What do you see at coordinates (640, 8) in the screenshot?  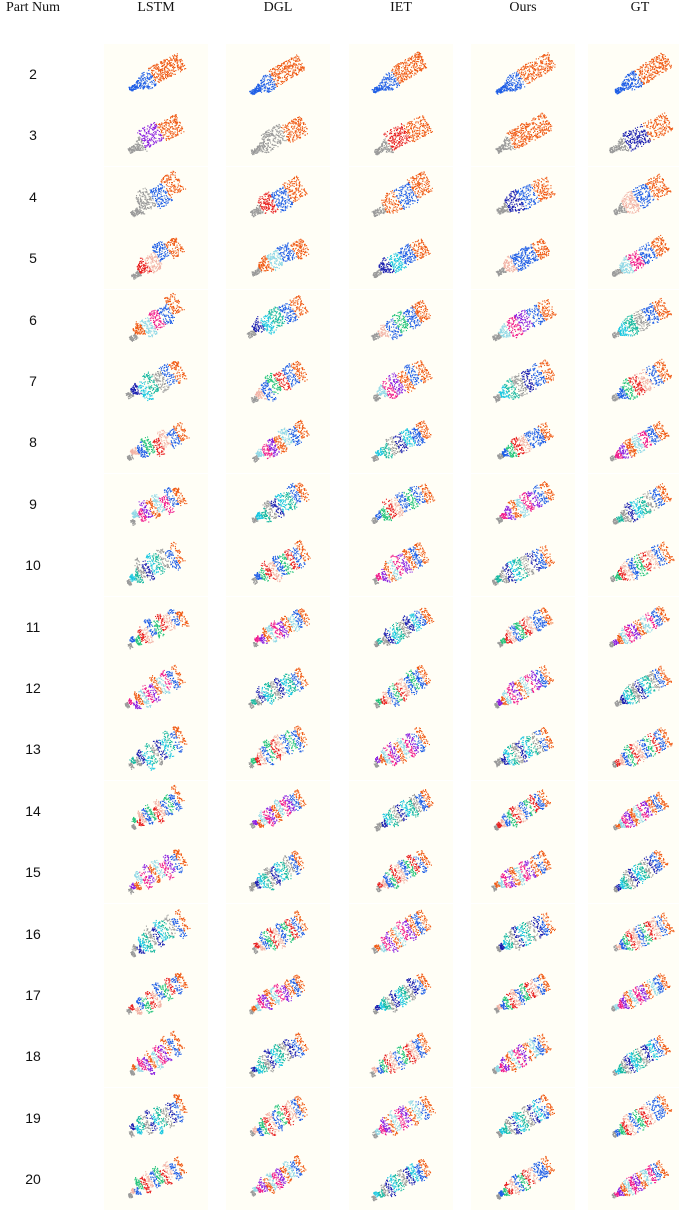 I see `column-header-gt: GT` at bounding box center [640, 8].